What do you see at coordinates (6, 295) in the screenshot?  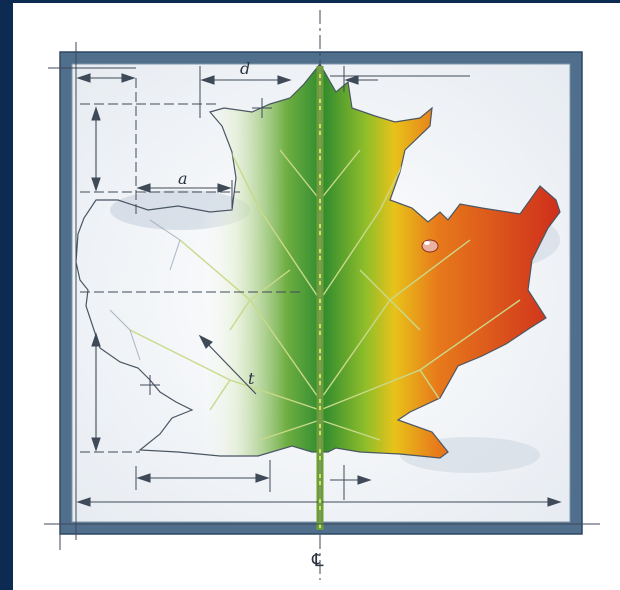 I see `left-edge-band` at bounding box center [6, 295].